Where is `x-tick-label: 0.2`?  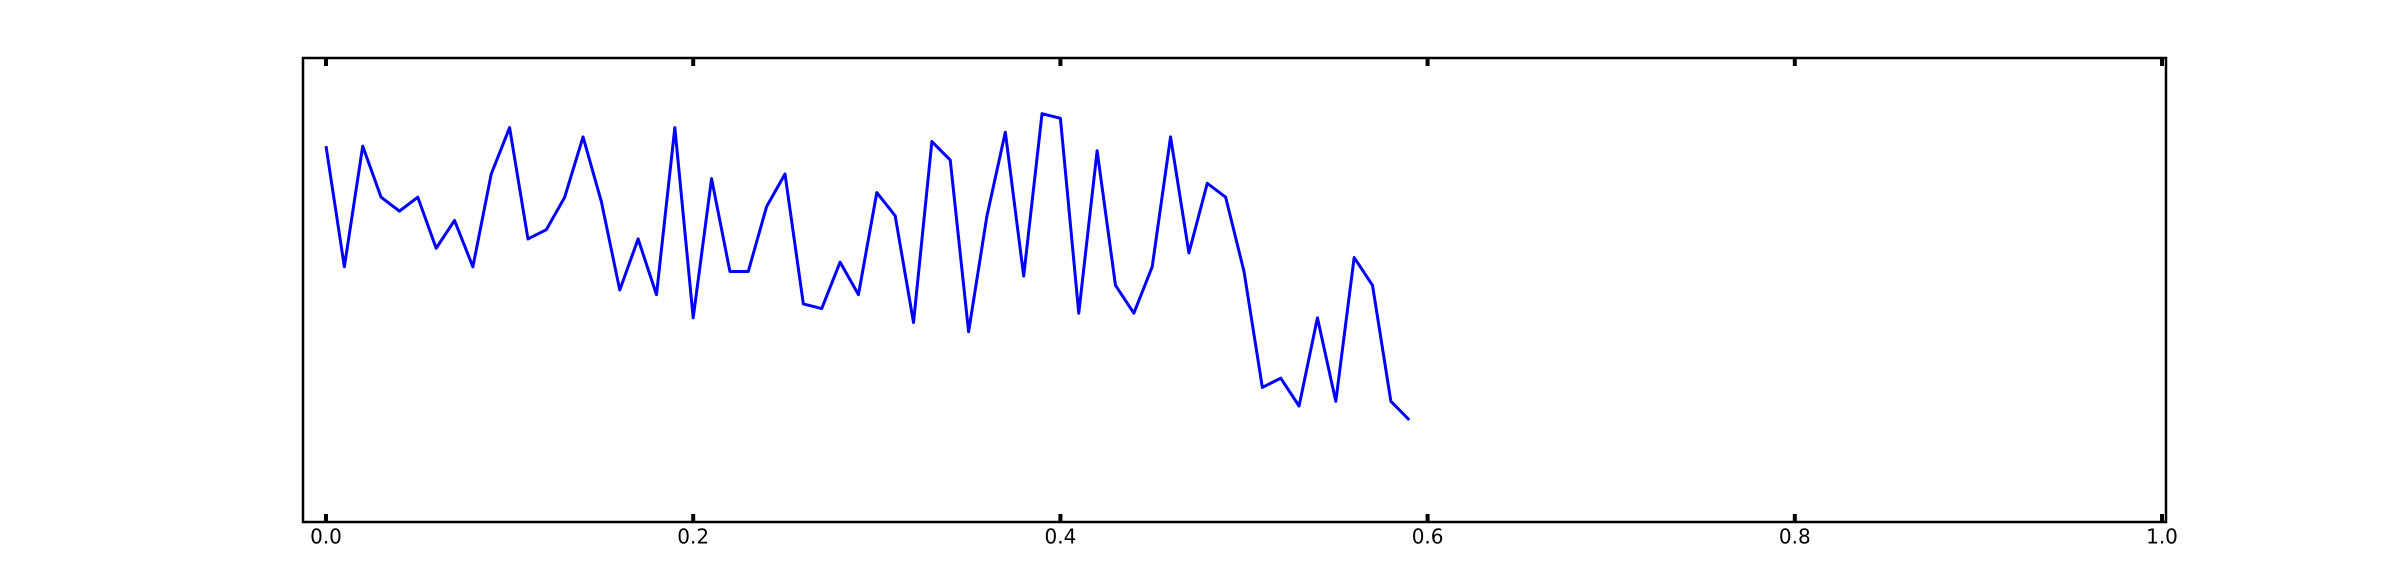
x-tick-label: 0.2 is located at coordinates (693, 537).